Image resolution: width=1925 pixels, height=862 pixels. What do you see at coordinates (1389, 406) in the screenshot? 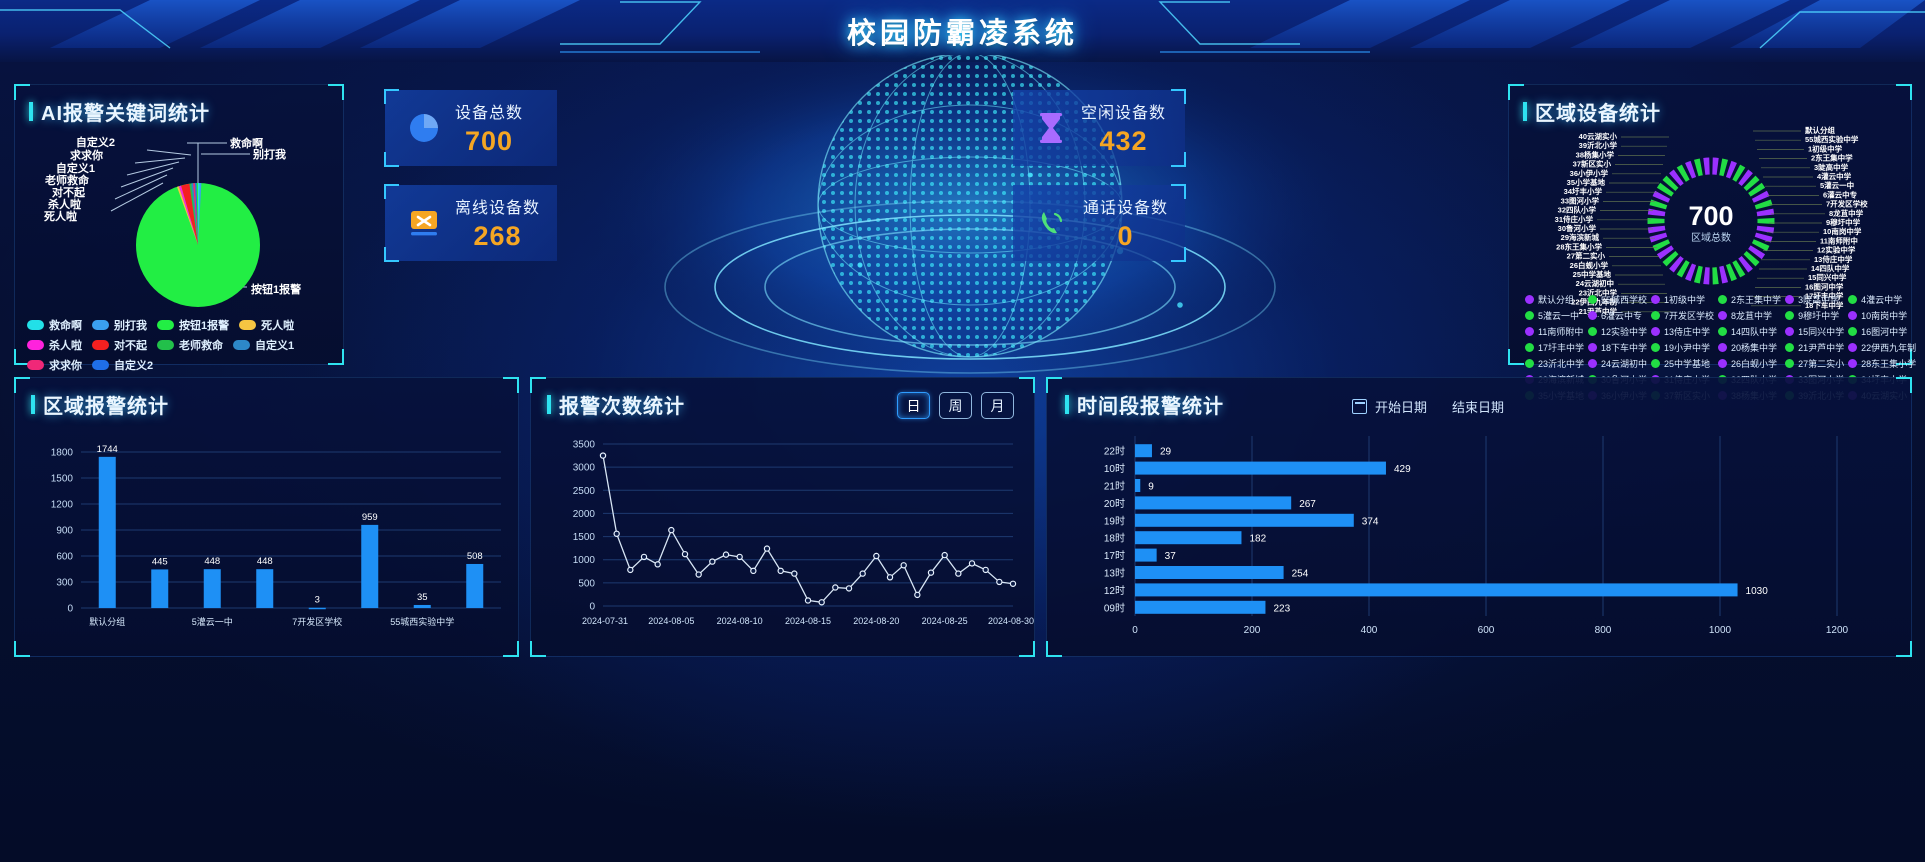
I see `start-date-picker: 开始日期` at bounding box center [1389, 406].